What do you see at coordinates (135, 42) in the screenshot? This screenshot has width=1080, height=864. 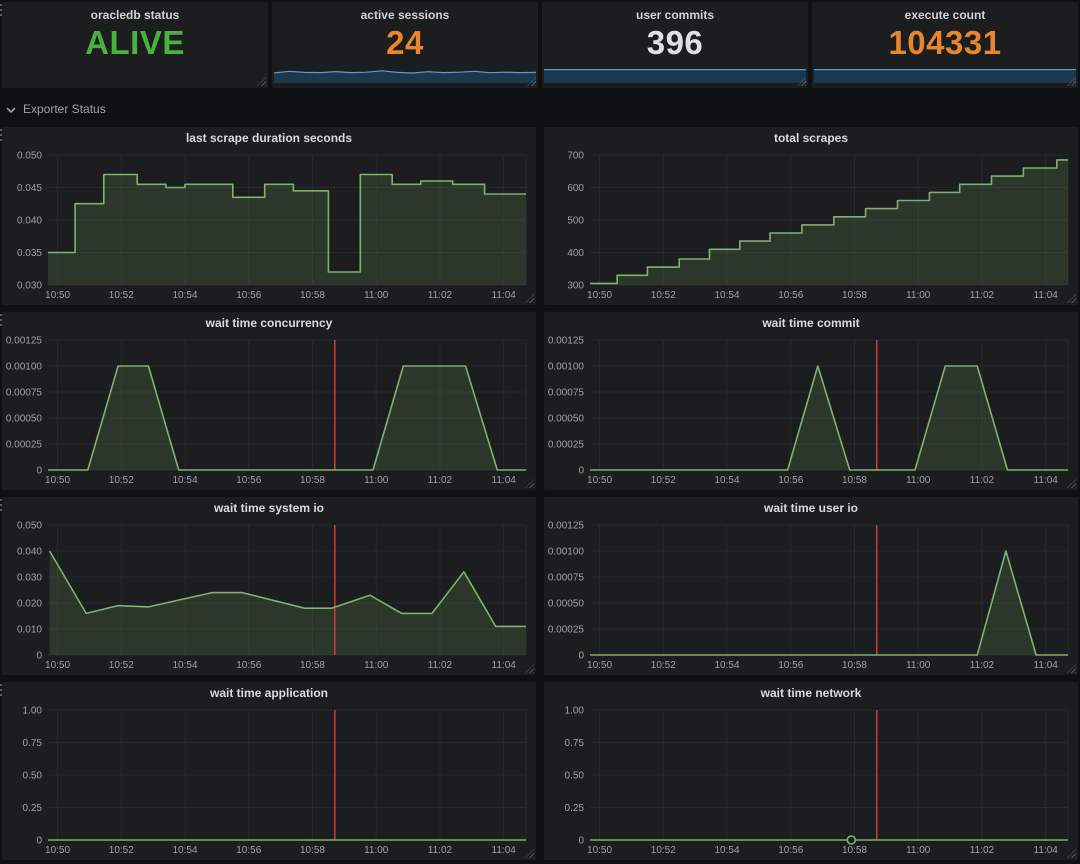 I see `stat-value: ALIVE` at bounding box center [135, 42].